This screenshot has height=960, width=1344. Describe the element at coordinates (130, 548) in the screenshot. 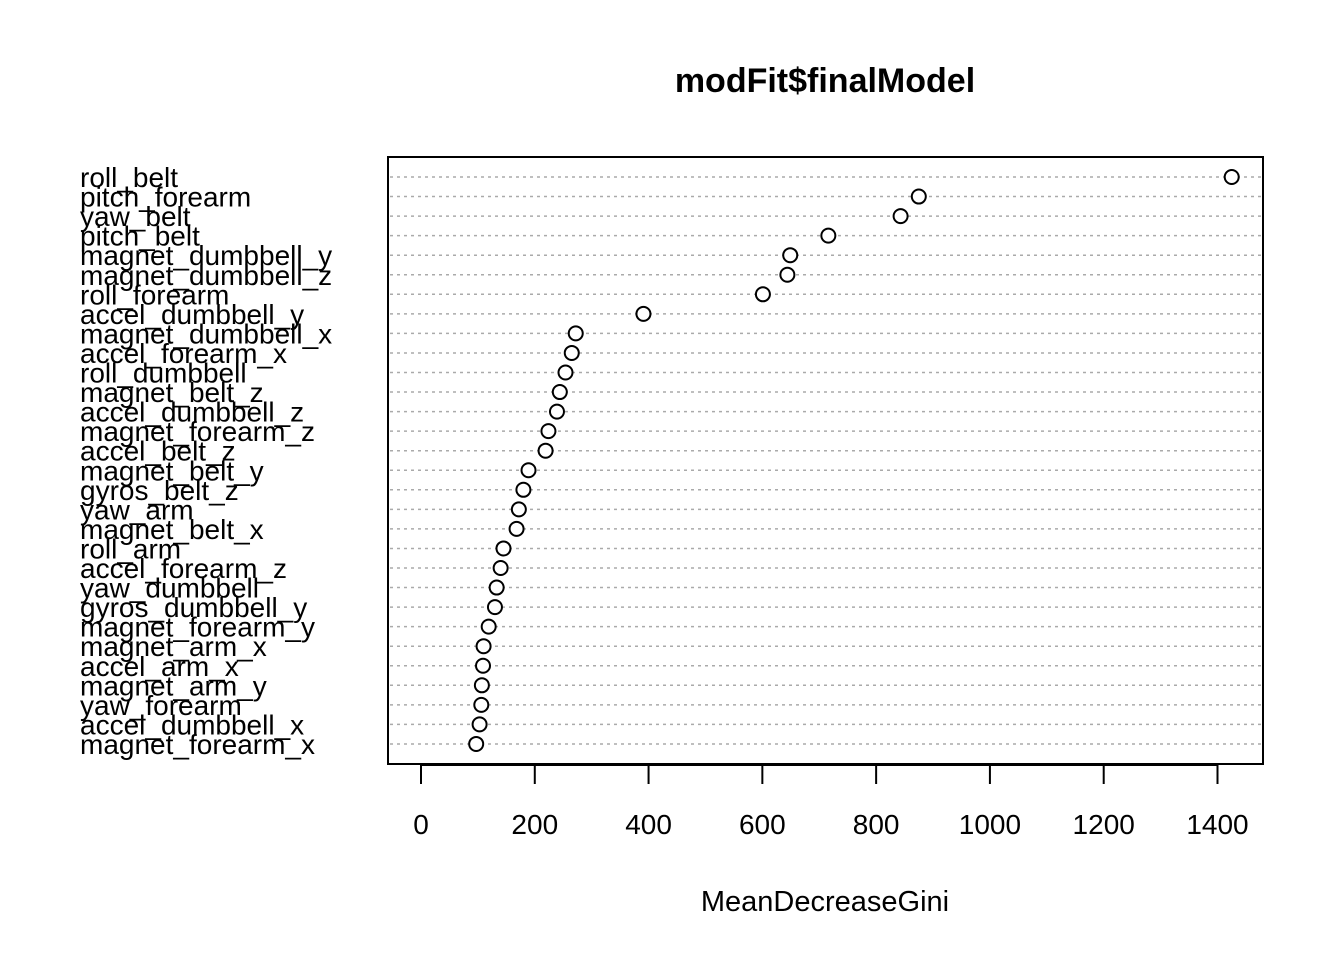

I see `category-label: roll_arm` at that location.